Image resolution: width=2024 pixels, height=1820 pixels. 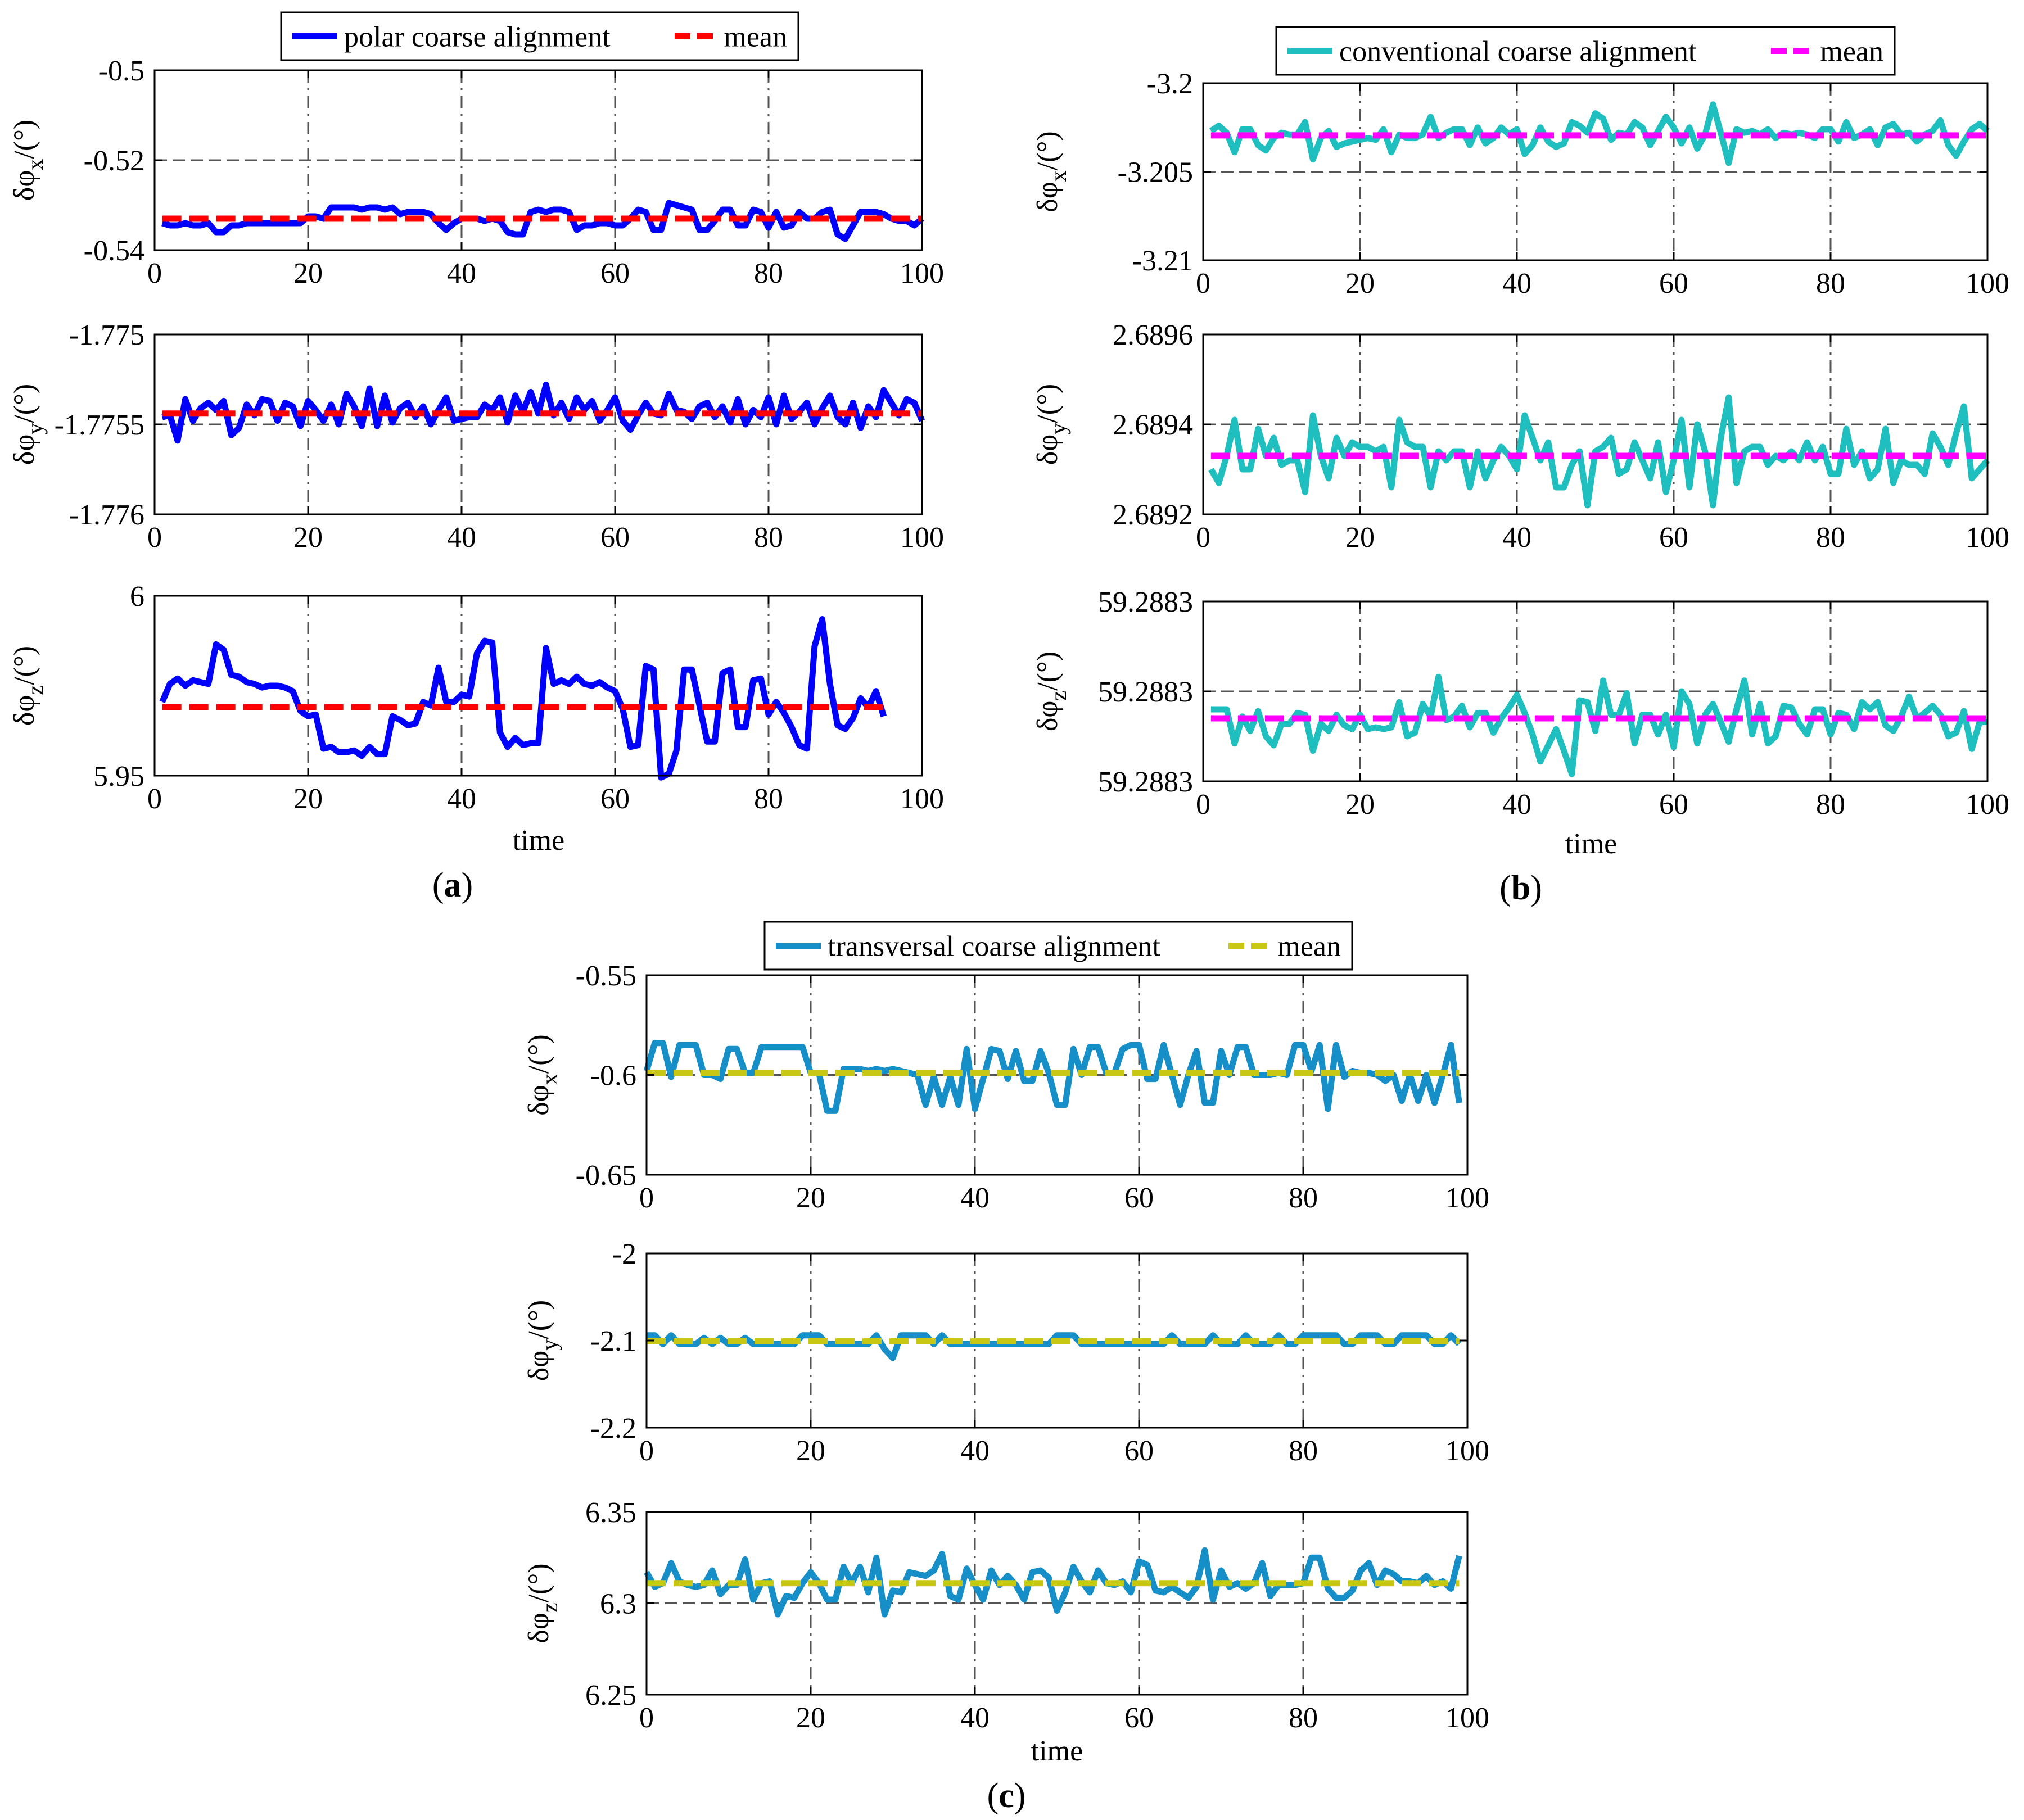 What do you see at coordinates (994, 947) in the screenshot?
I see `legend-line-label: transversal coarse alignment` at bounding box center [994, 947].